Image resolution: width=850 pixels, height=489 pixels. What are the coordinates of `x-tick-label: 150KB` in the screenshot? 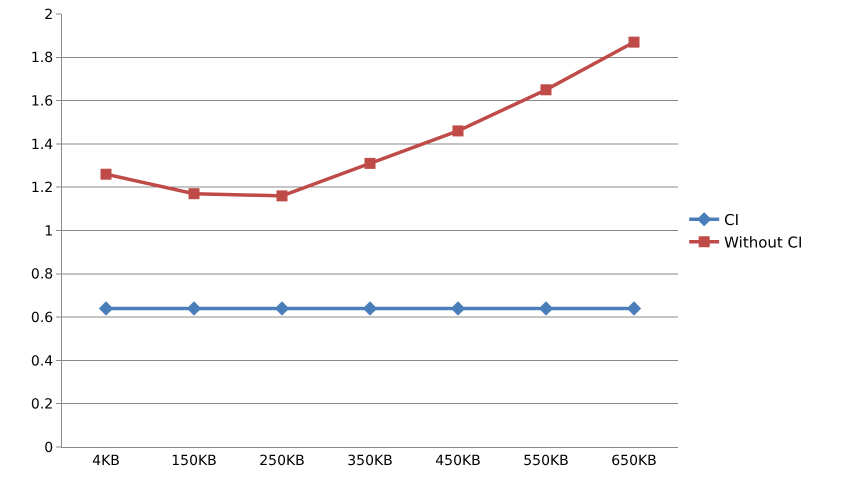 It's located at (194, 460).